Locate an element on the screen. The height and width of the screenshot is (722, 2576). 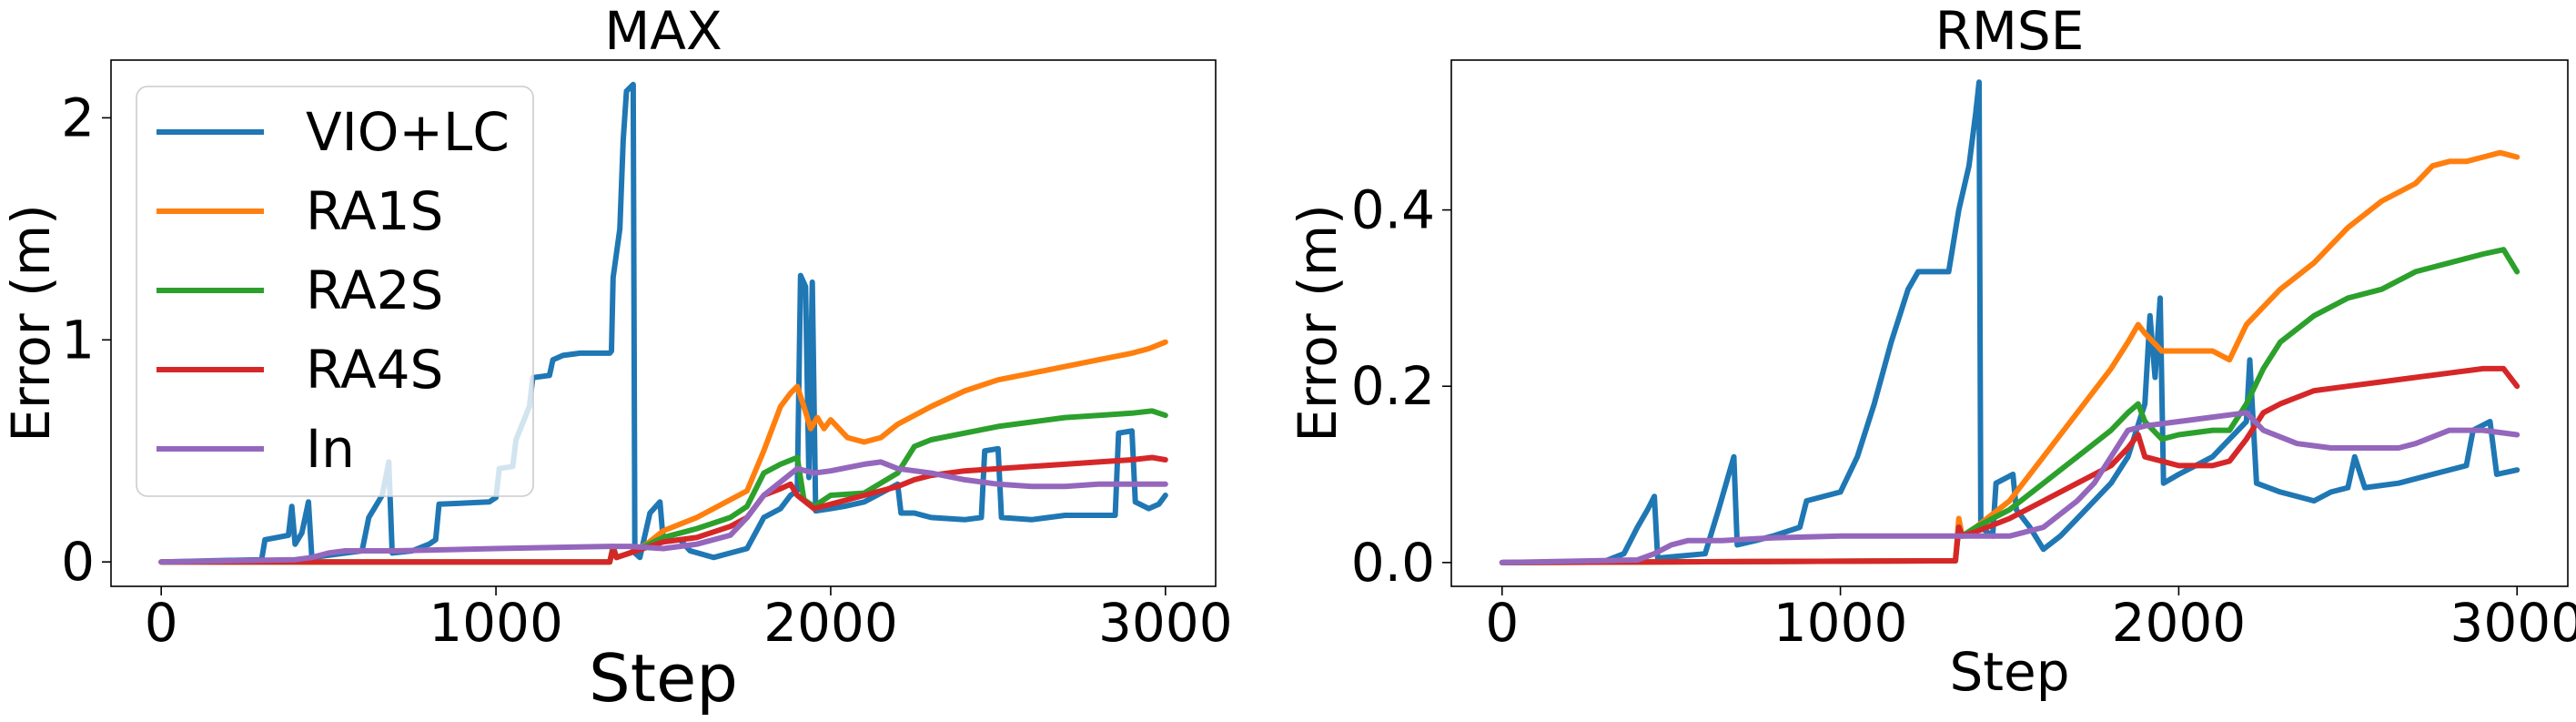
legend: VIO+LC RA1S RA2S RA4S In is located at coordinates (335, 291).